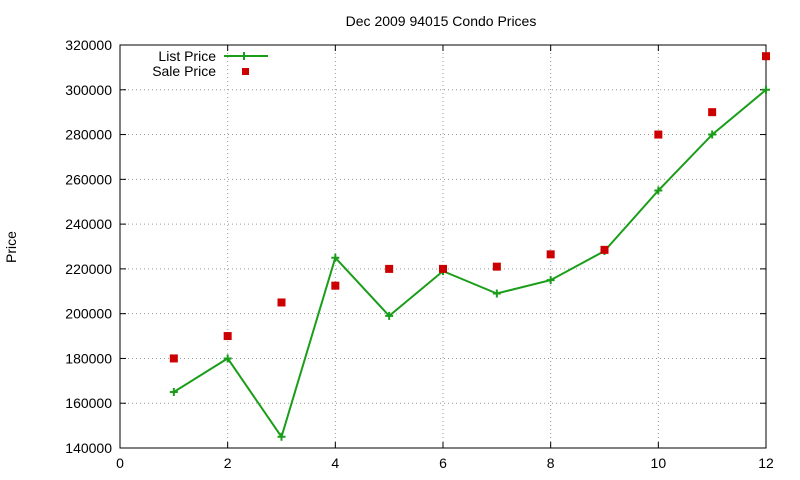  What do you see at coordinates (184, 71) in the screenshot?
I see `legend-label-sale-price: Sale Price` at bounding box center [184, 71].